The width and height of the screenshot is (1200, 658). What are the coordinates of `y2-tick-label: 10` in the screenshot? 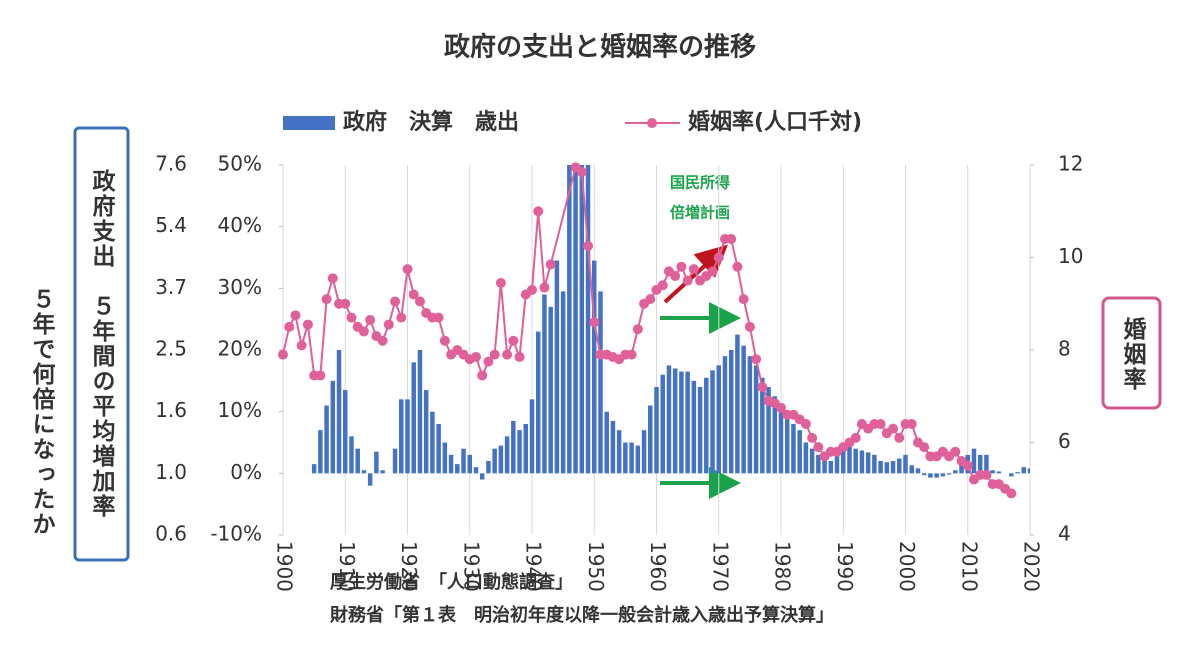 It's located at (1070, 256).